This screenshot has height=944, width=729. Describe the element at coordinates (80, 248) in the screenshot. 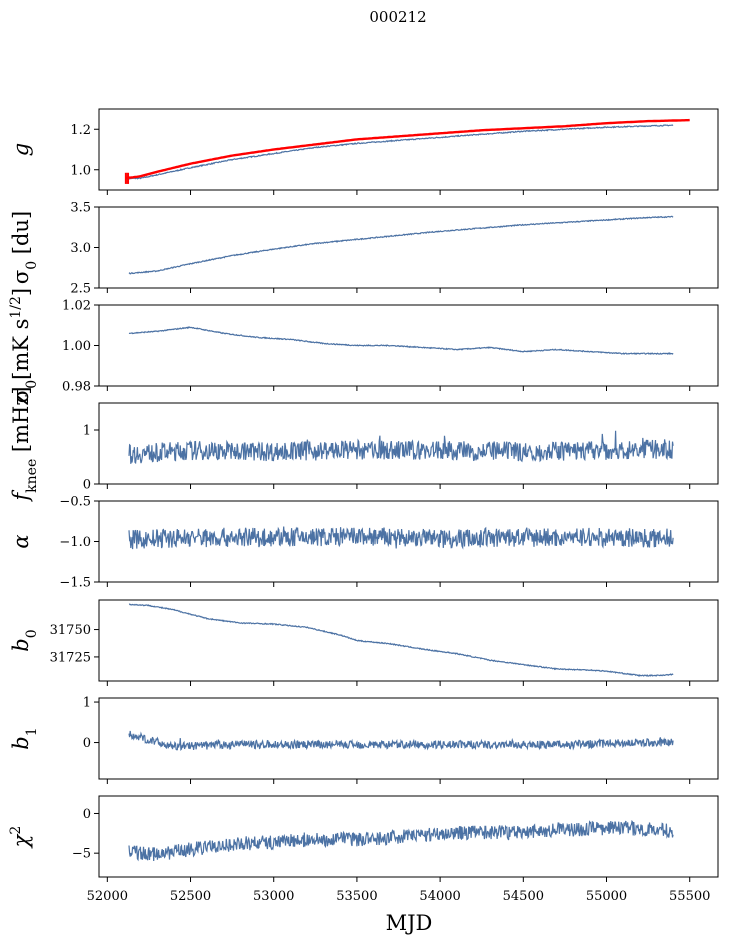

I see `y-tick-label: 3.0` at that location.